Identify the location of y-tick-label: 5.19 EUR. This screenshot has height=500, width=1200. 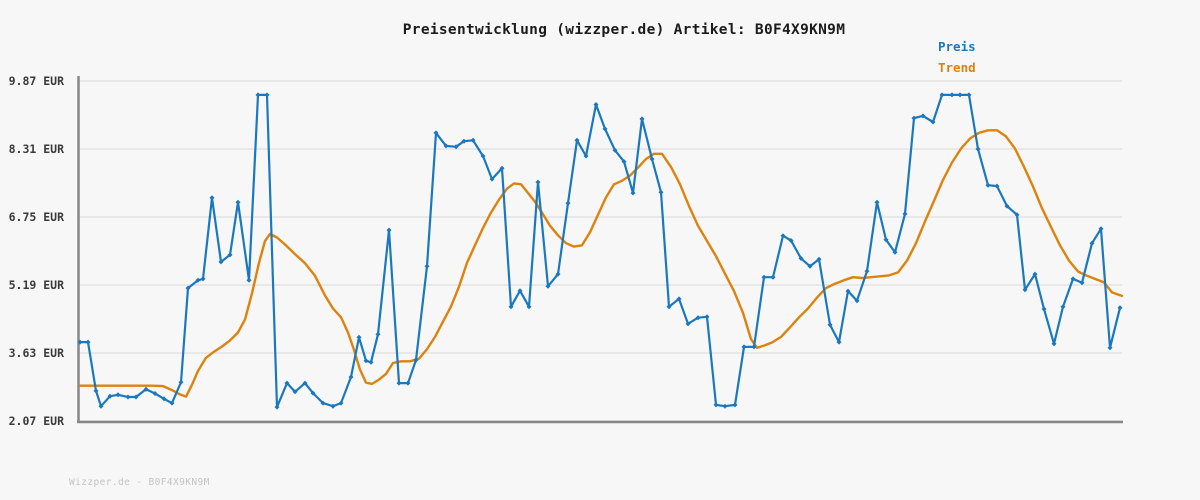
(36, 285).